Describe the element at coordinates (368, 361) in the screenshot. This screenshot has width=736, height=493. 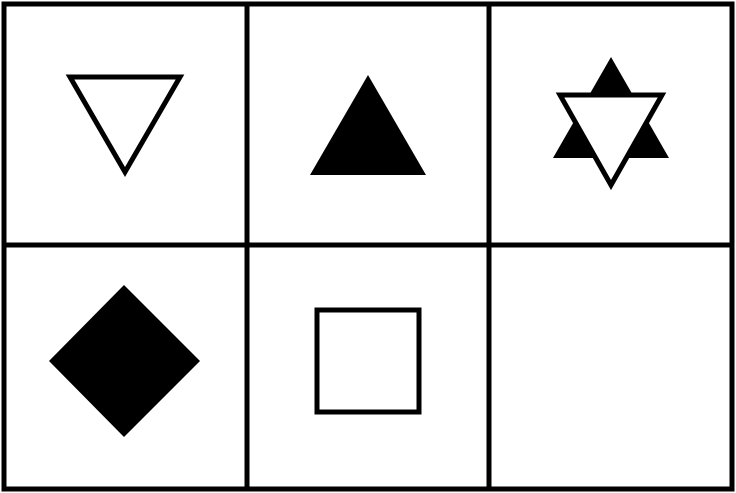
I see `outline-square-shape` at that location.